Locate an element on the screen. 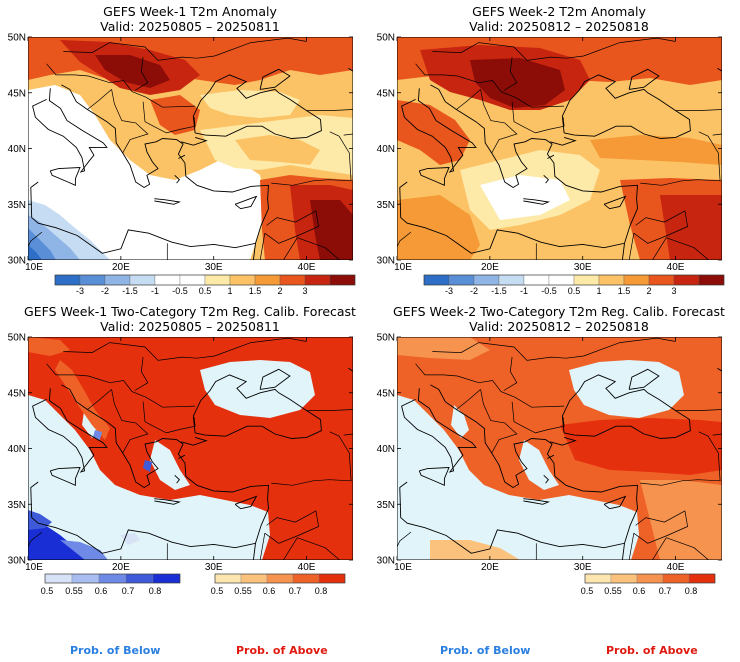 This screenshot has width=740, height=662. anomaly-colorbar-tick: -2 is located at coordinates (105, 291).